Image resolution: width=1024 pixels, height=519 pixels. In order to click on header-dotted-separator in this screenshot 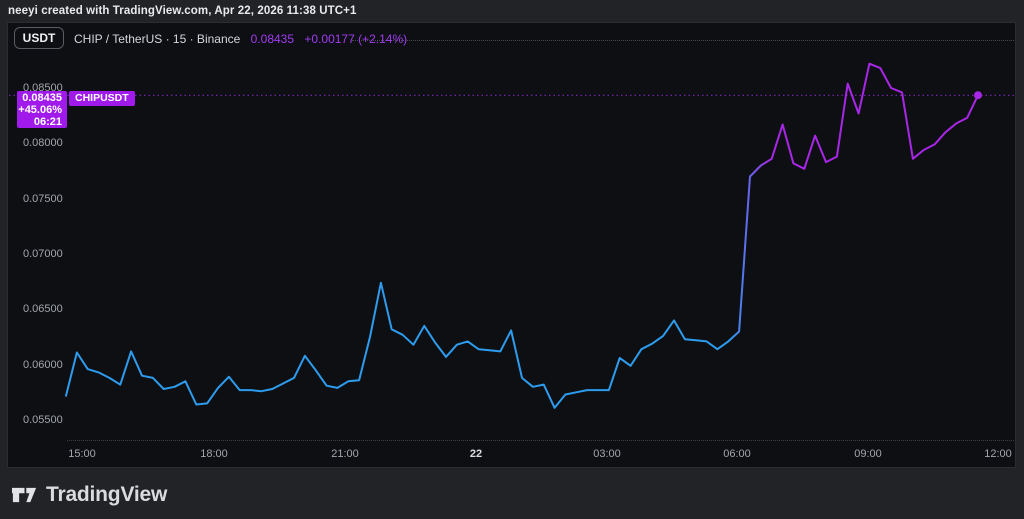, I will do `click(683, 40)`.